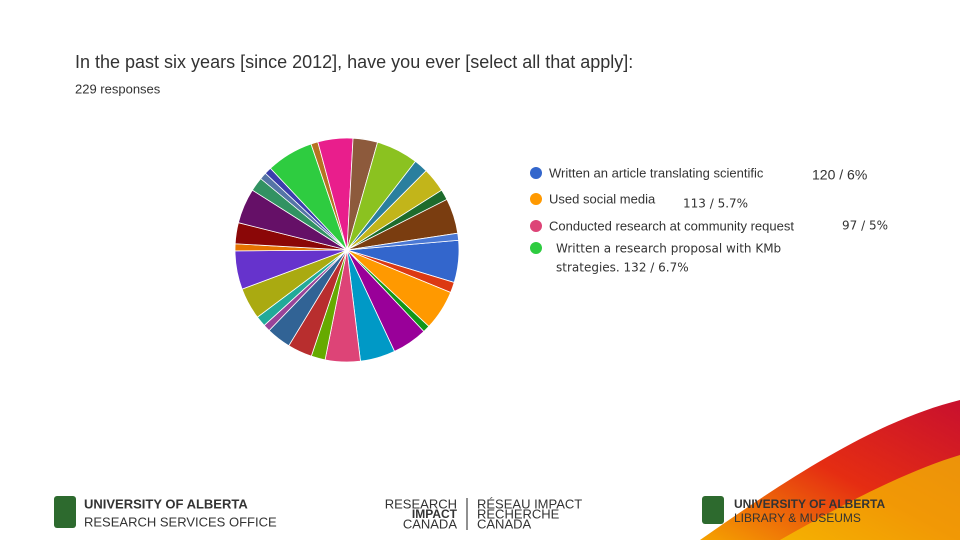 The height and width of the screenshot is (540, 960). Describe the element at coordinates (529, 503) in the screenshot. I see `footer-text: RÉSEAU IMPACT` at that location.